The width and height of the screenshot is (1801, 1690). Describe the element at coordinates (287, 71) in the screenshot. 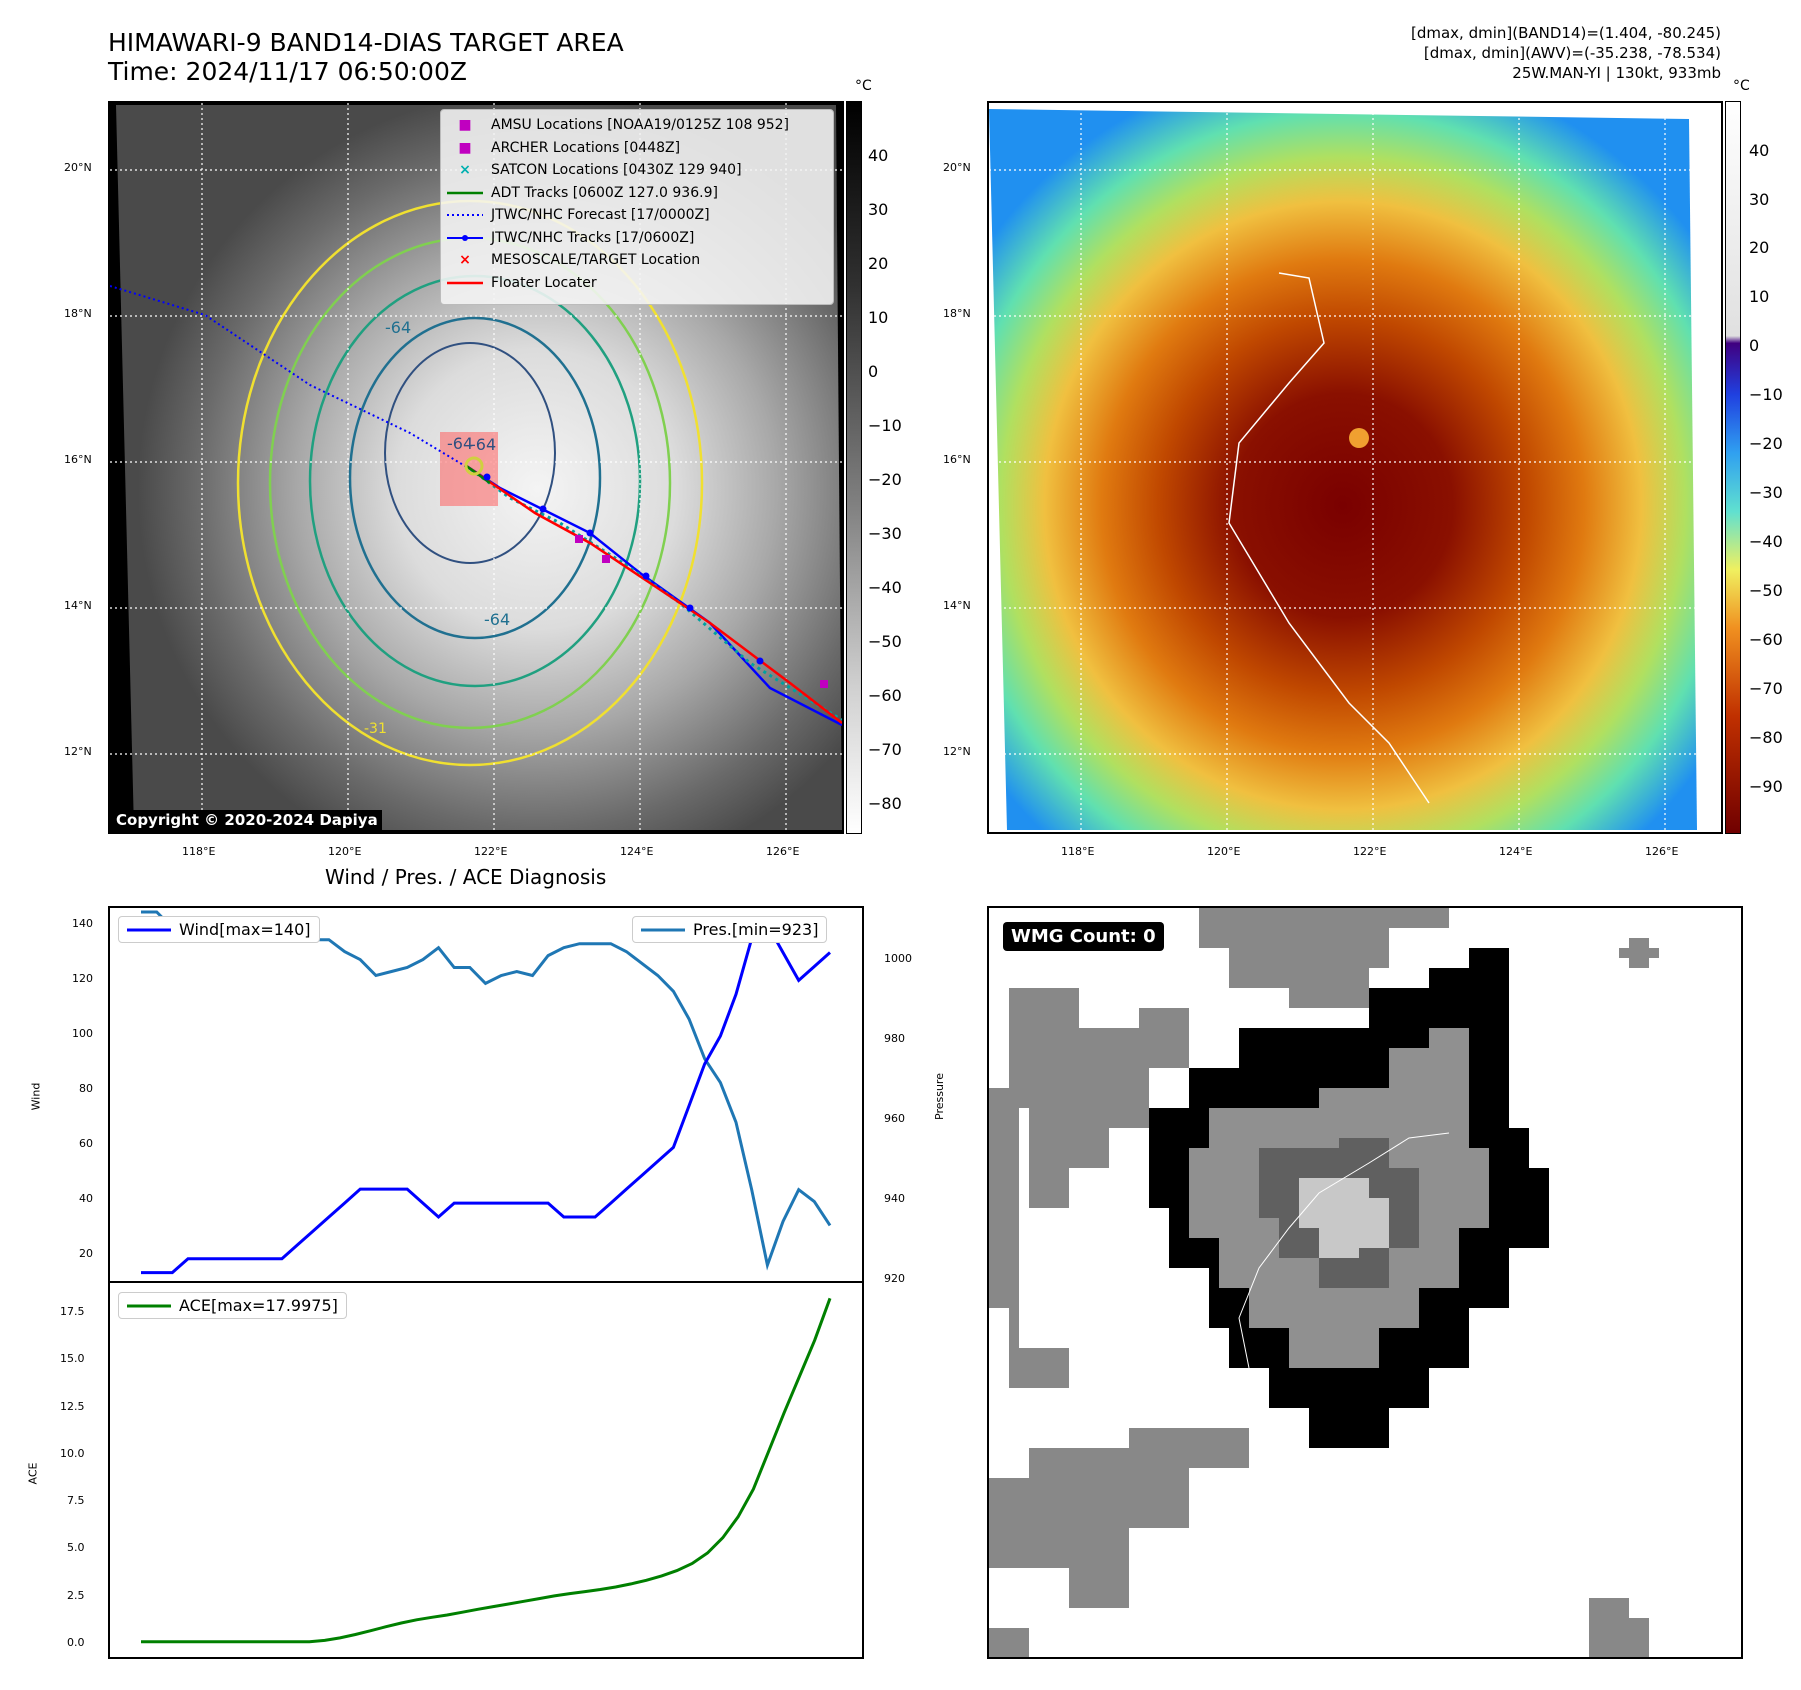

I see `figure-time: Time: 2024/11/17 06:50:00Z` at that location.